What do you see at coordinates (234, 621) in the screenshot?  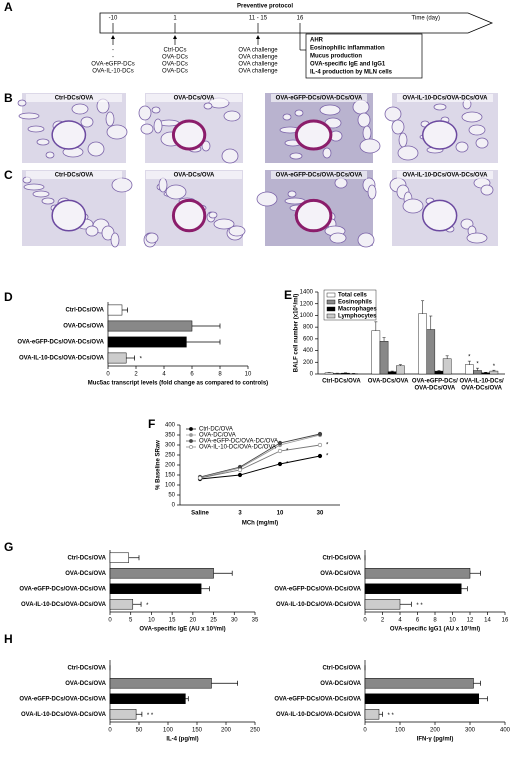 I see `x-tick-label: 30` at bounding box center [234, 621].